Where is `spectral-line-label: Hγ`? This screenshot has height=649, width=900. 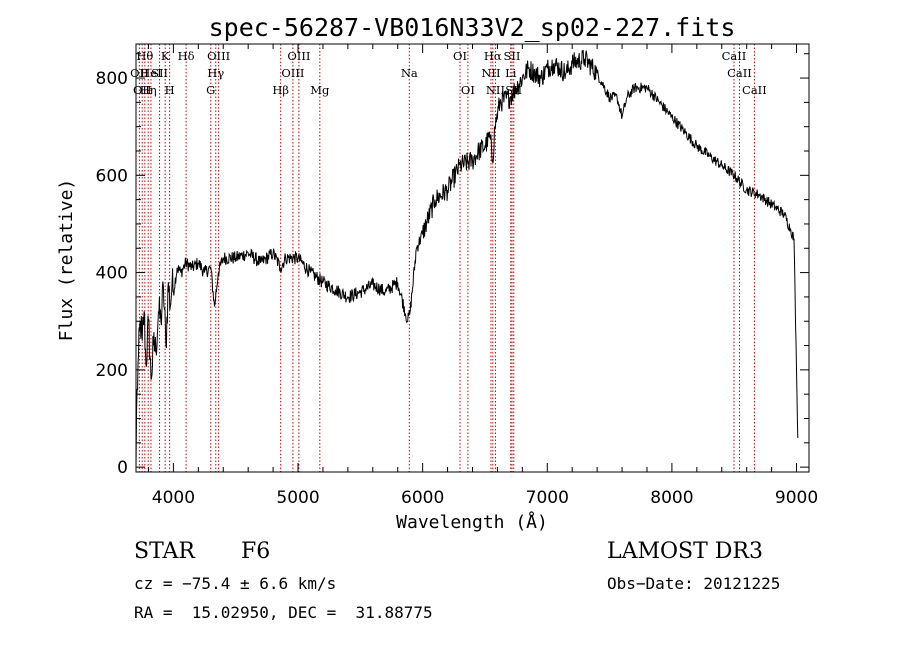
spectral-line-label: Hγ is located at coordinates (215, 73).